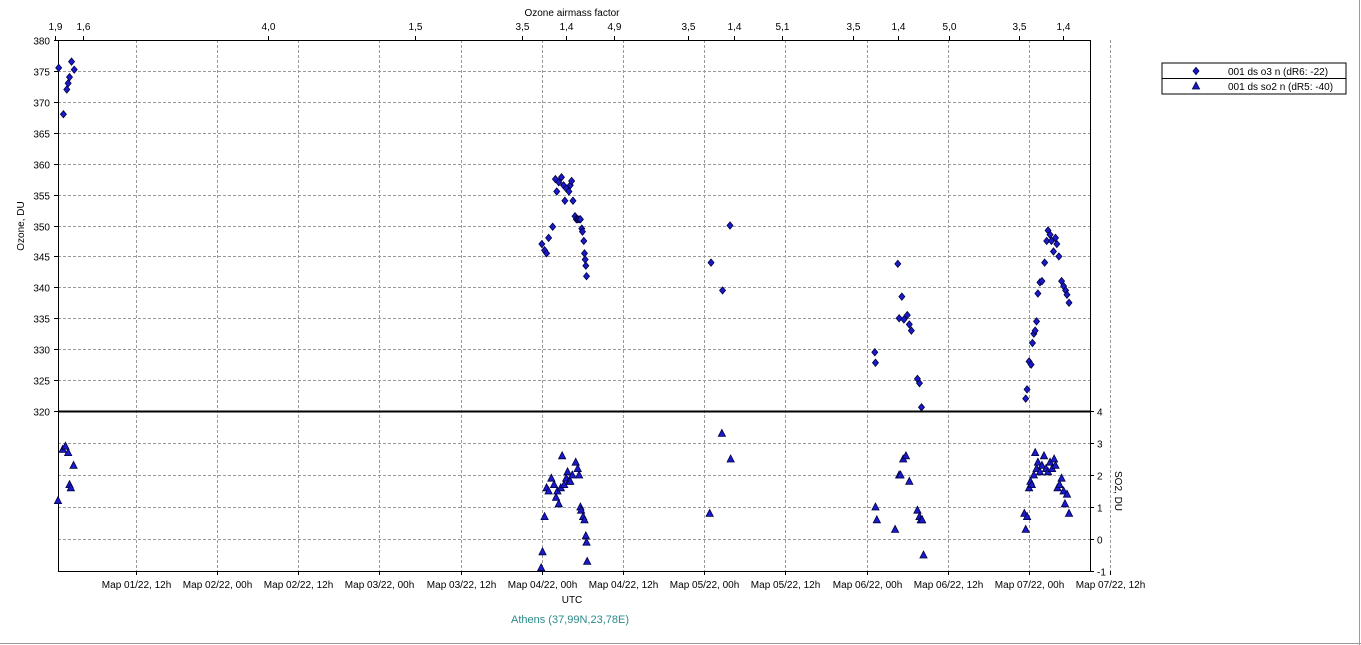  Describe the element at coordinates (572, 600) in the screenshot. I see `x-axis-title: UTC` at that location.